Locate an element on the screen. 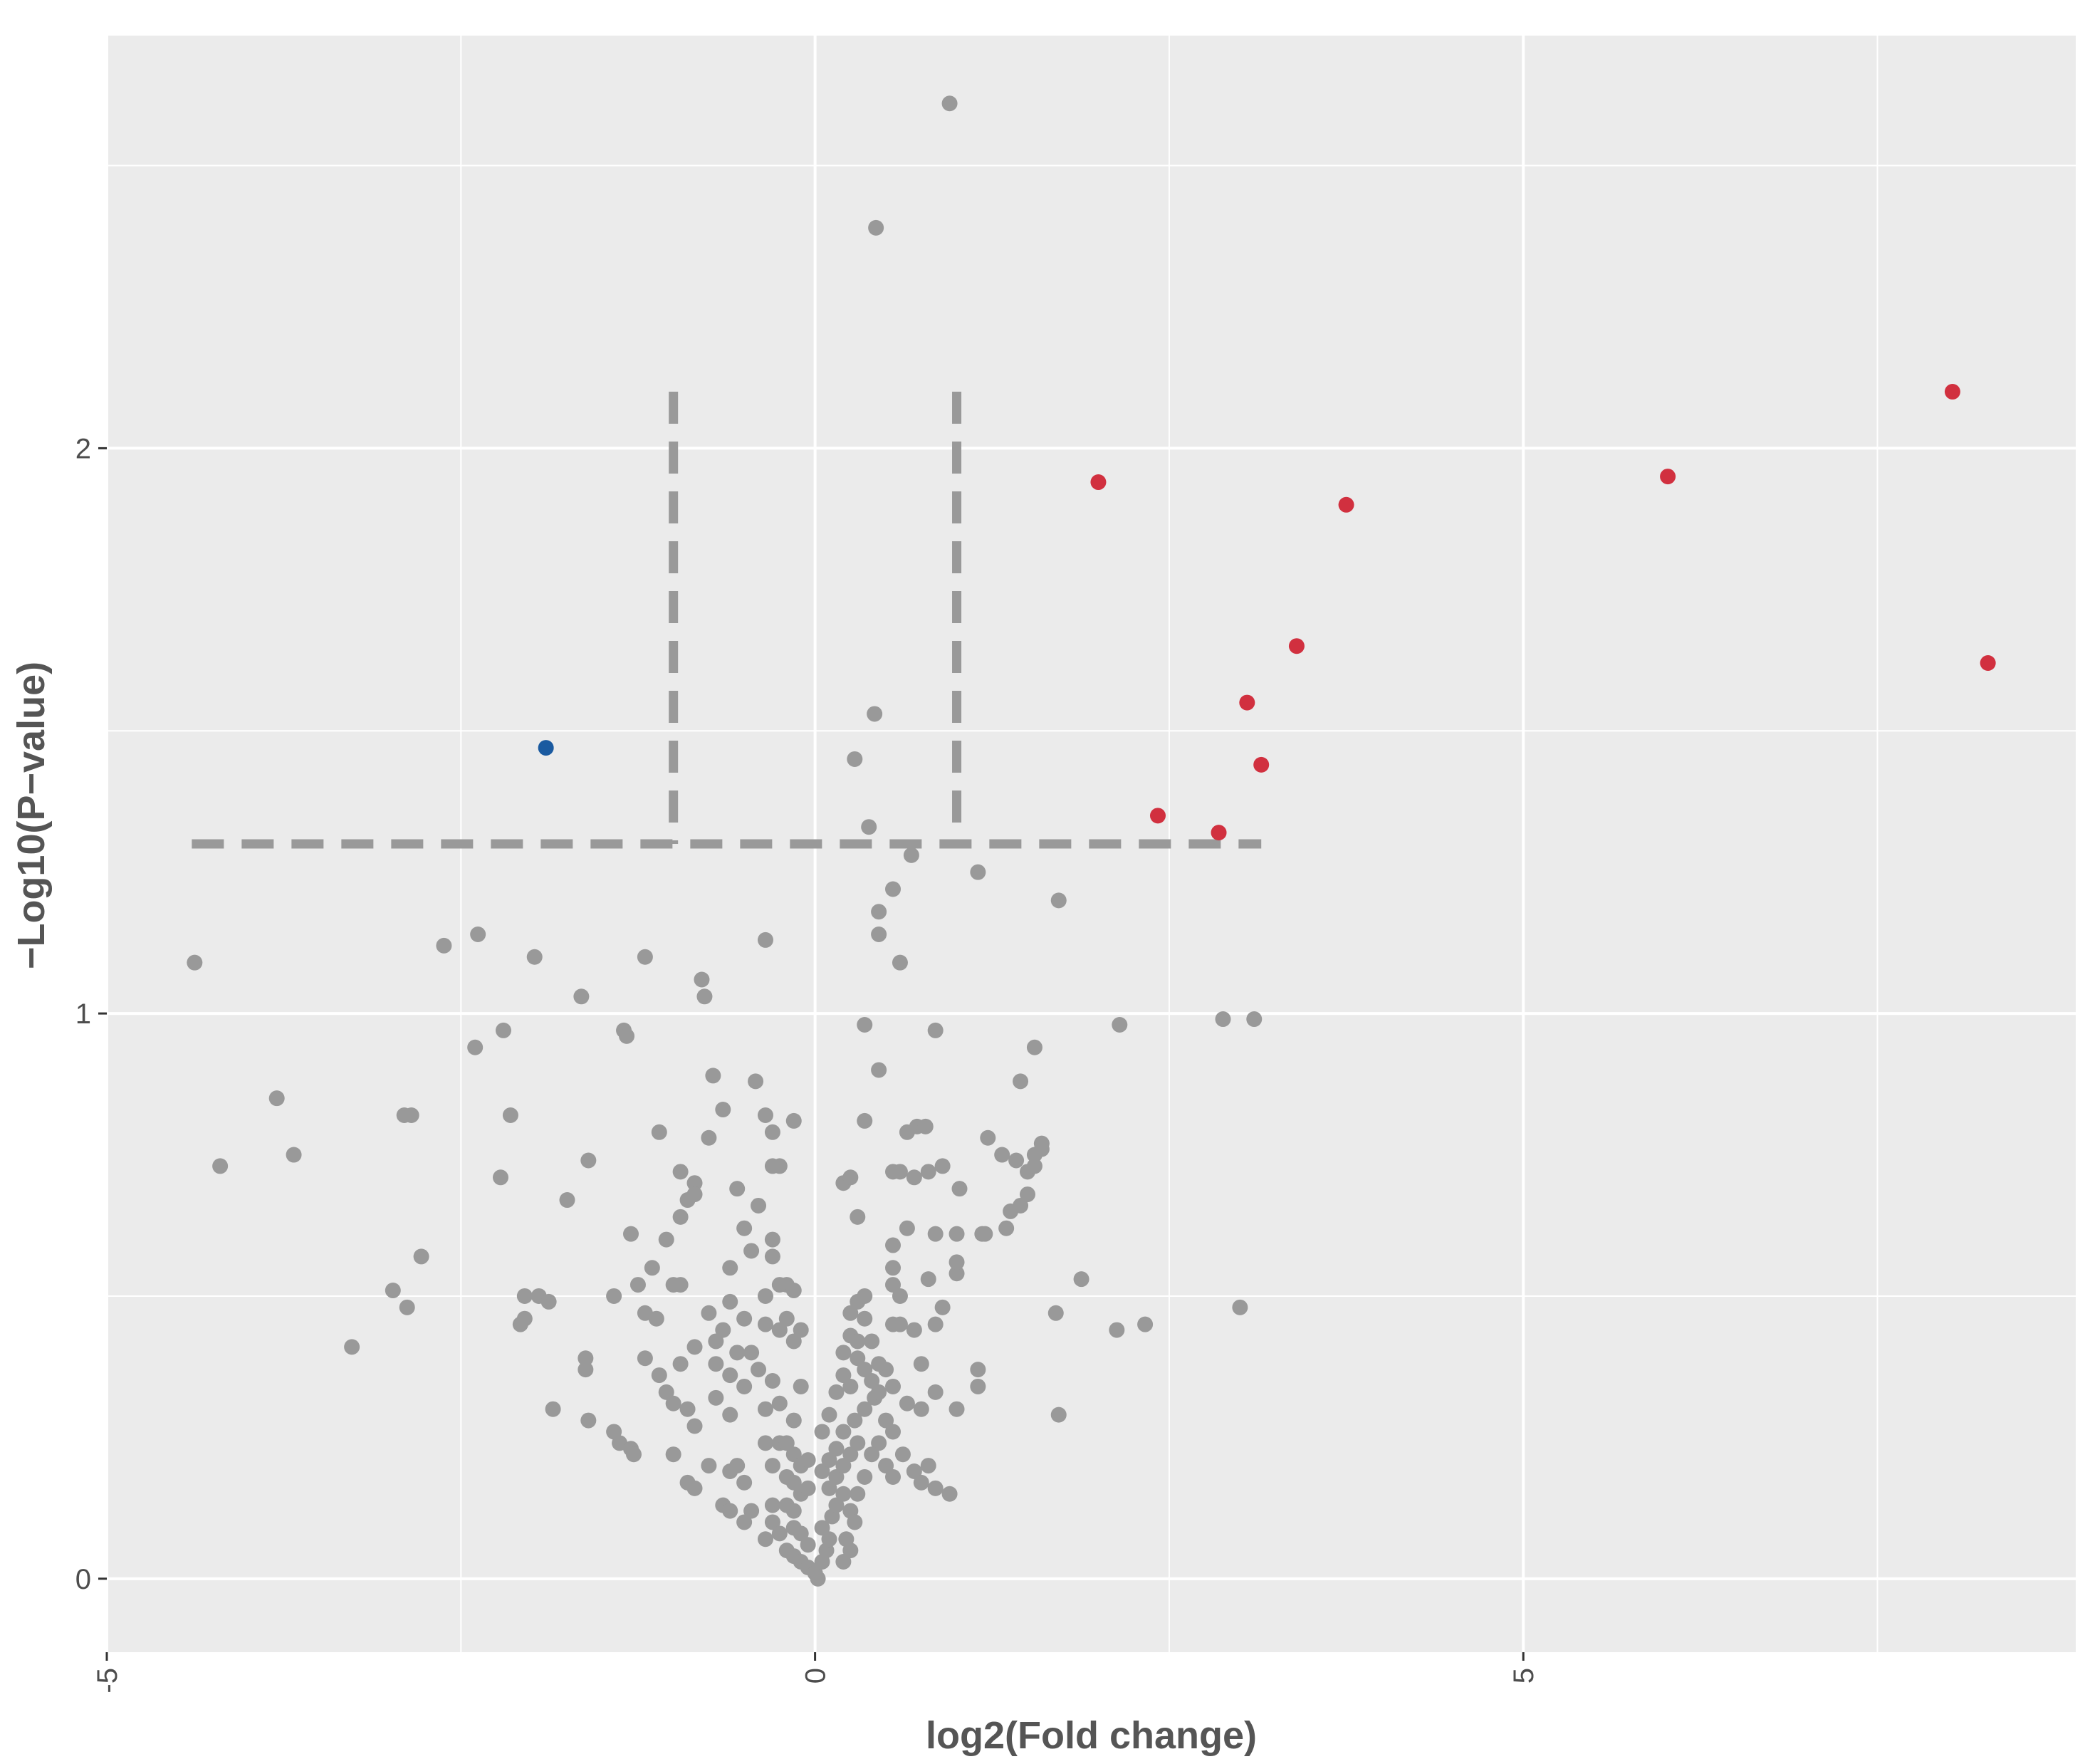  y-tick-label: 0 is located at coordinates (83, 1580).